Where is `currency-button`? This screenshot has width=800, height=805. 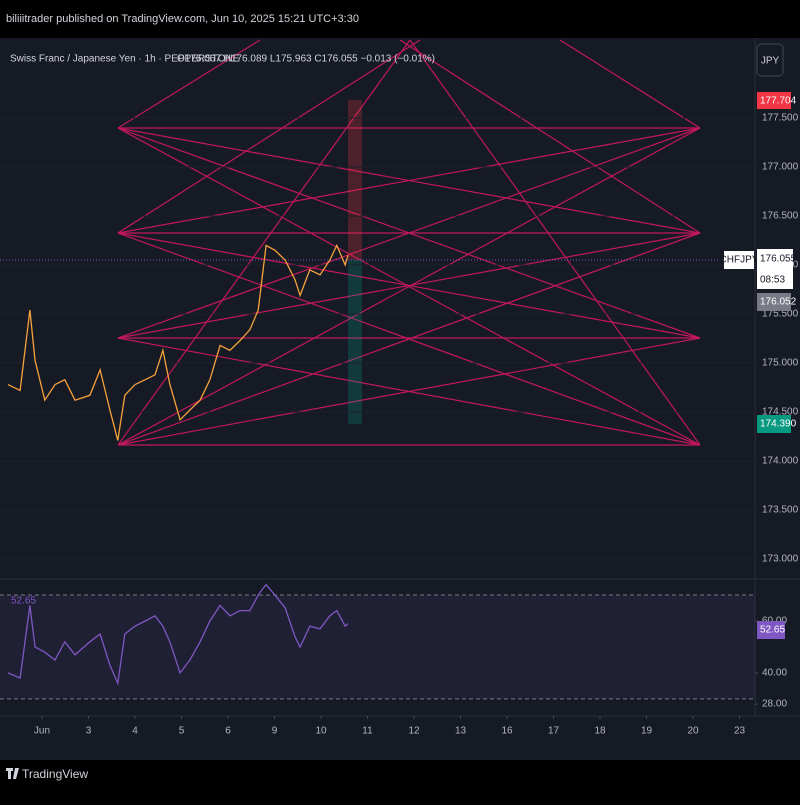
currency-button is located at coordinates (770, 60).